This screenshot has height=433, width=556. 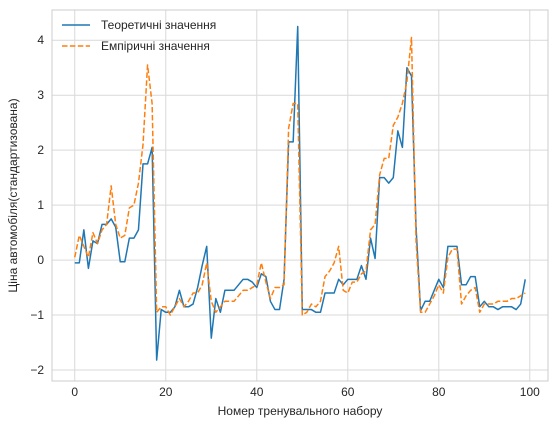 What do you see at coordinates (40, 260) in the screenshot?
I see `y-tick-label: 0` at bounding box center [40, 260].